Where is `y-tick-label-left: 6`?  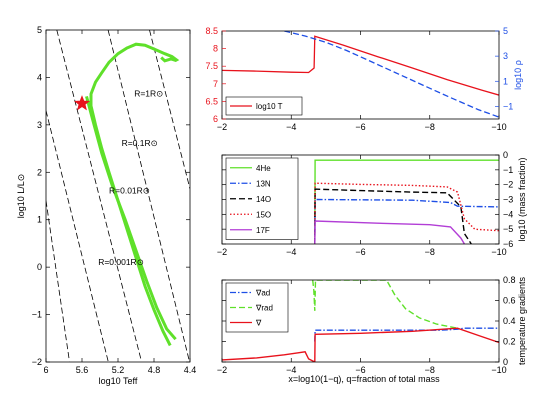
y-tick-label-left: 6 is located at coordinates (215, 119).